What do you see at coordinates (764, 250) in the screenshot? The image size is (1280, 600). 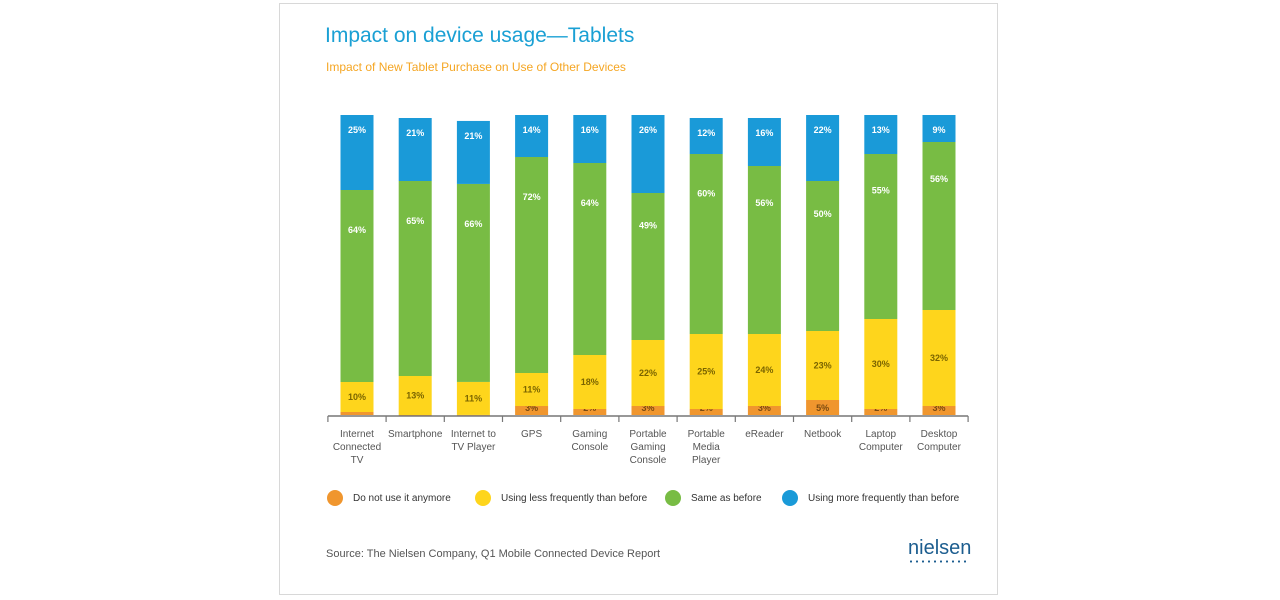 I see `bar-ereader-same-as-before` at bounding box center [764, 250].